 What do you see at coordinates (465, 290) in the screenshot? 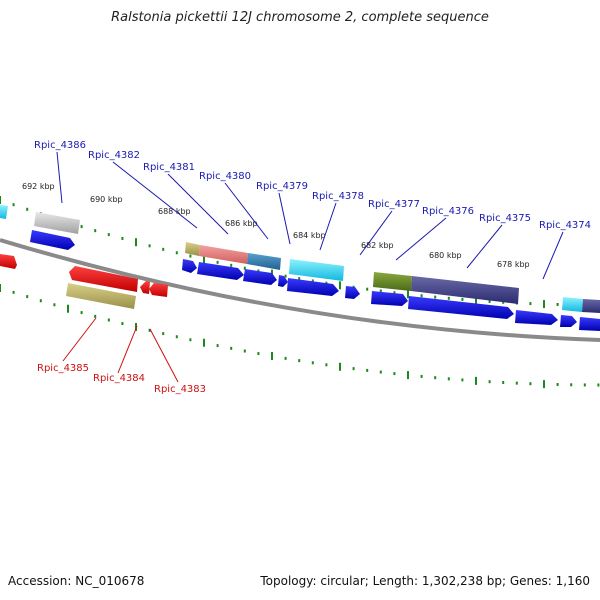
I see `feature-navy` at bounding box center [465, 290].